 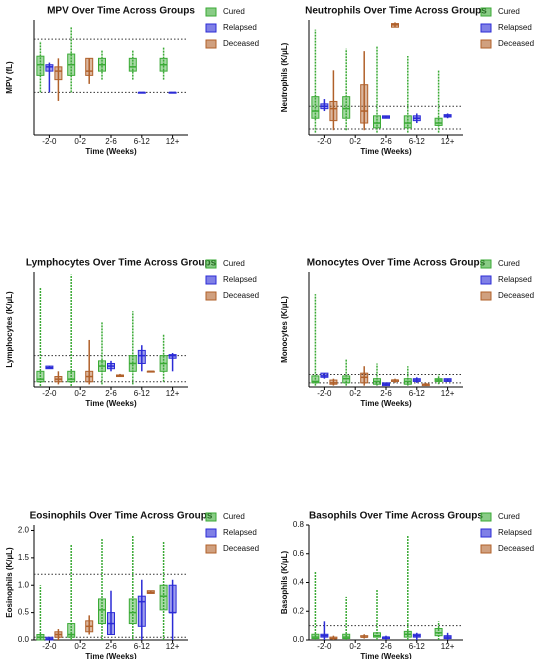 I want to click on chart-title: MPV Over Time Across Groups, so click(x=121, y=11).